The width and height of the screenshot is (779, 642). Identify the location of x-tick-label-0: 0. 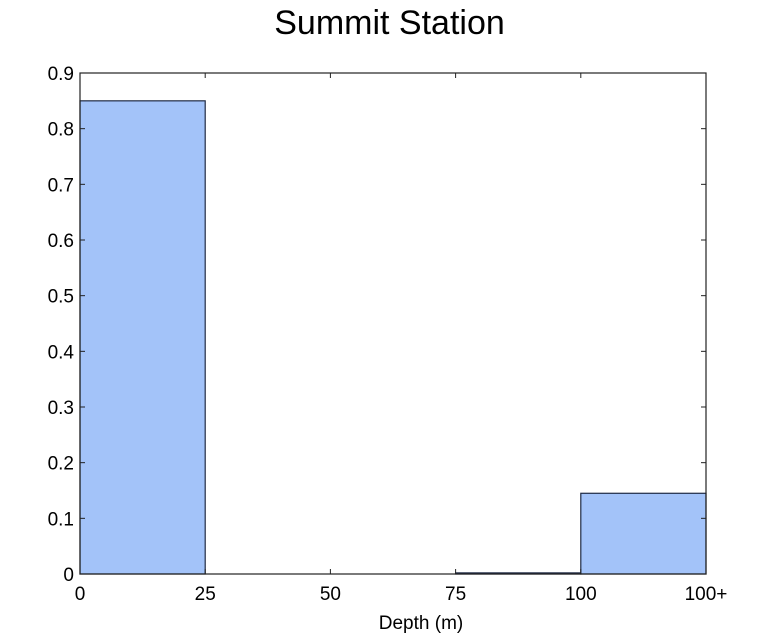
(80, 594).